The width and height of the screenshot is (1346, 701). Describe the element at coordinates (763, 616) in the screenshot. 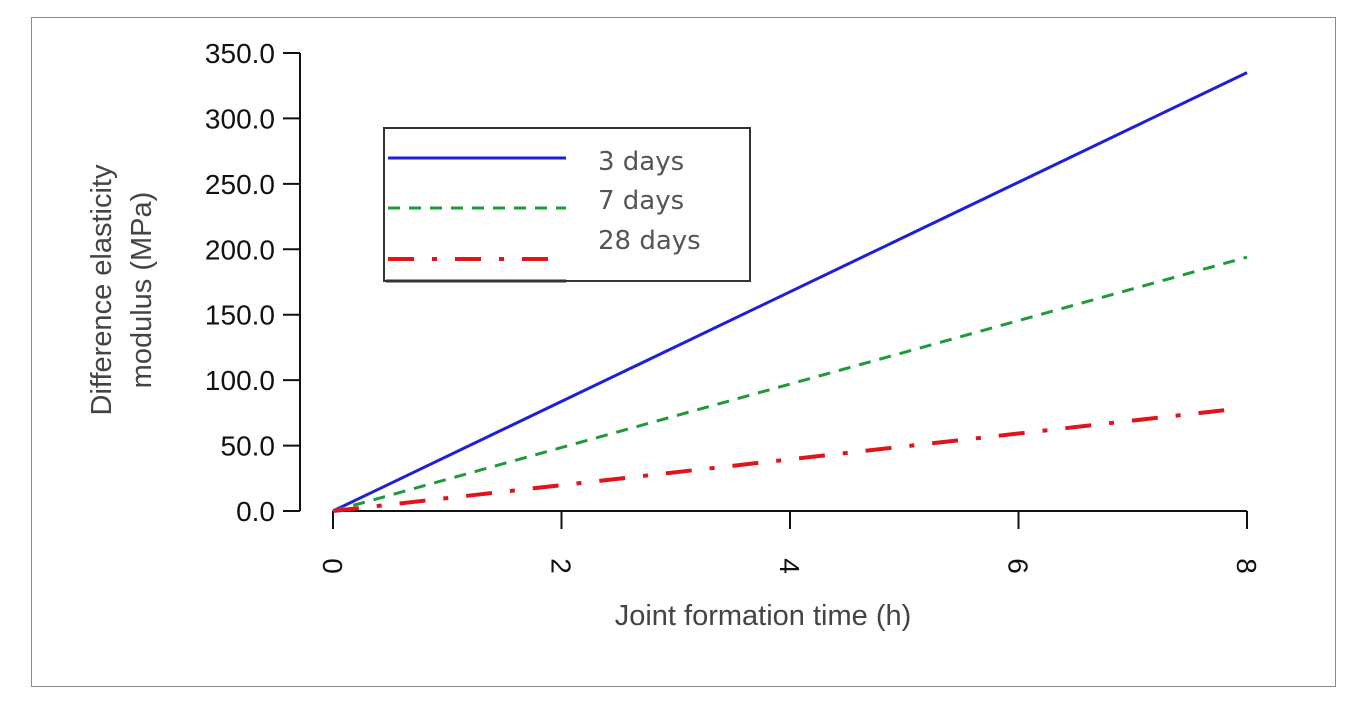

I see `x-axis-title: Joint formation time (h)` at that location.